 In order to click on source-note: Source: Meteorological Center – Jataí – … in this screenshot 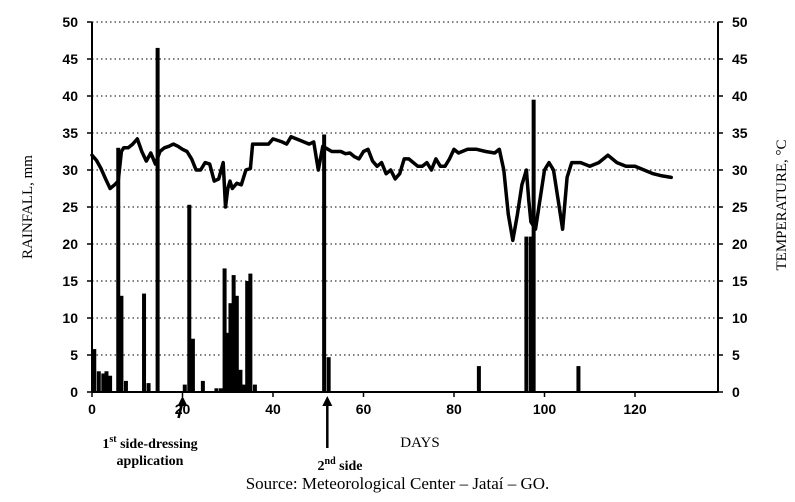, I will do `click(397, 483)`.